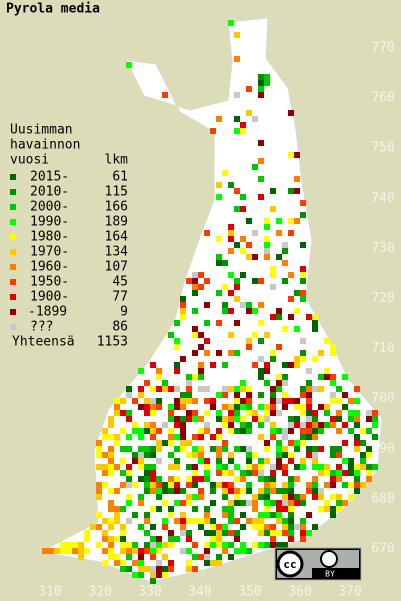 This screenshot has height=601, width=401. What do you see at coordinates (299, 592) in the screenshot?
I see `x-tick-label: 360` at bounding box center [299, 592].